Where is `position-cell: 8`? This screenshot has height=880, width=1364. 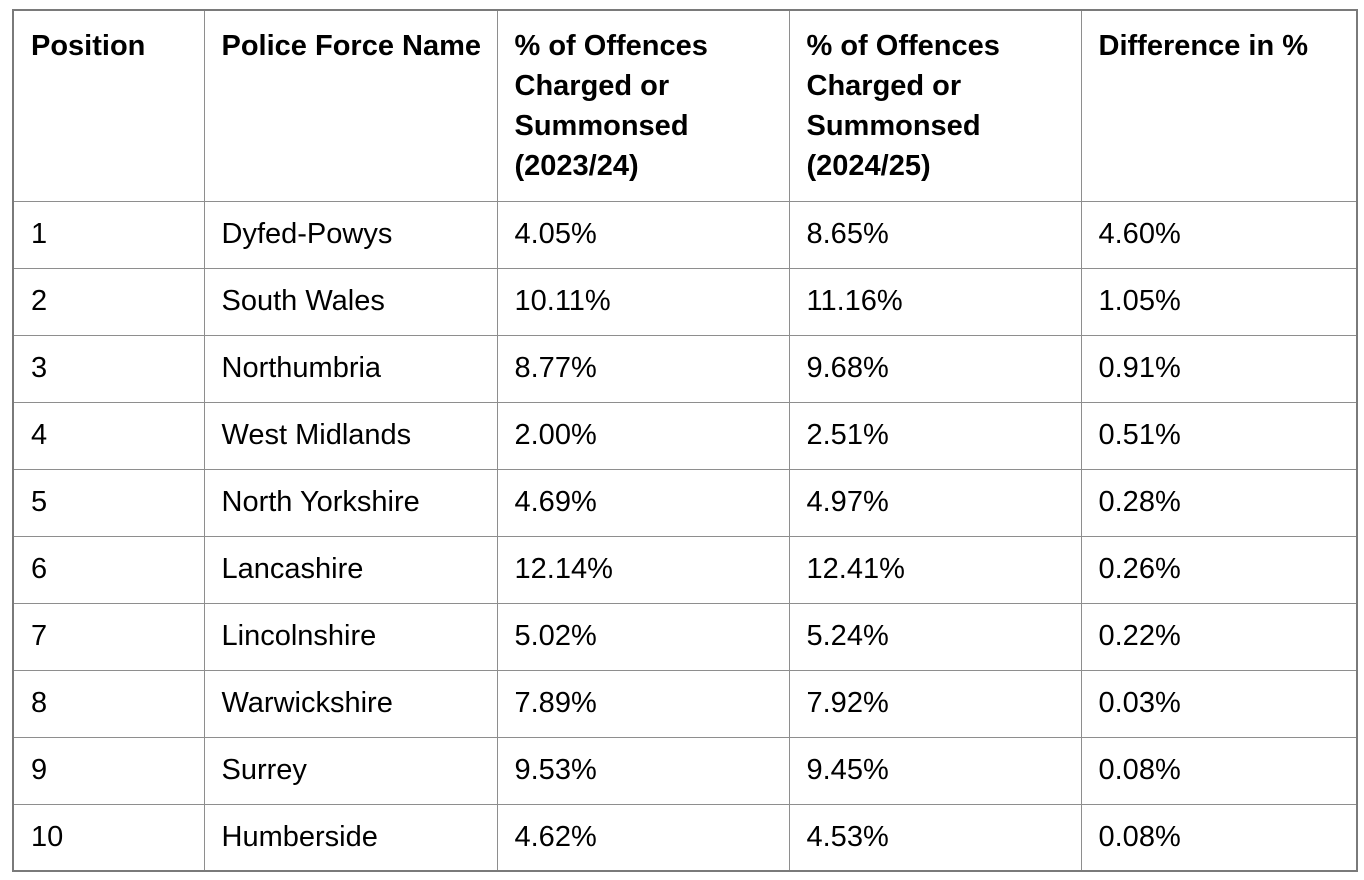
position-cell: 8 is located at coordinates (108, 703).